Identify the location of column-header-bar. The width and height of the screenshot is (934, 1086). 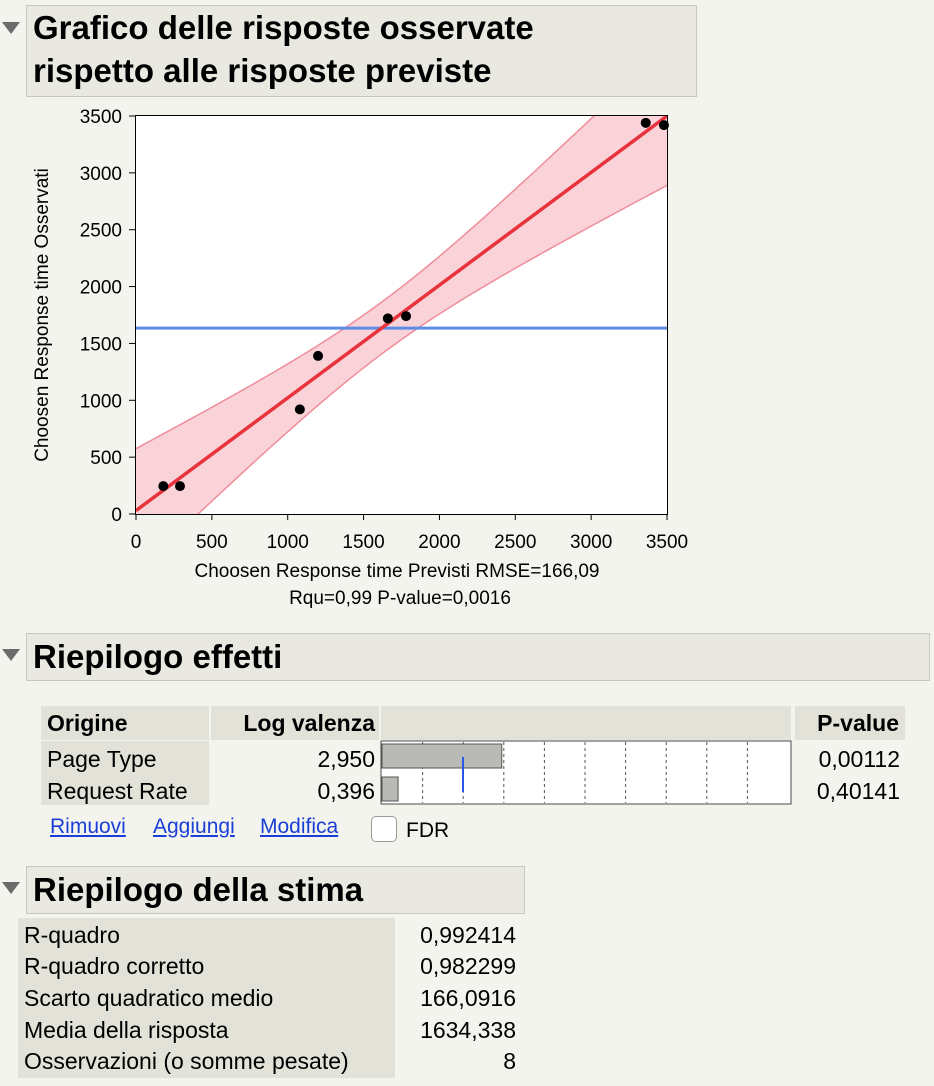
(586, 723).